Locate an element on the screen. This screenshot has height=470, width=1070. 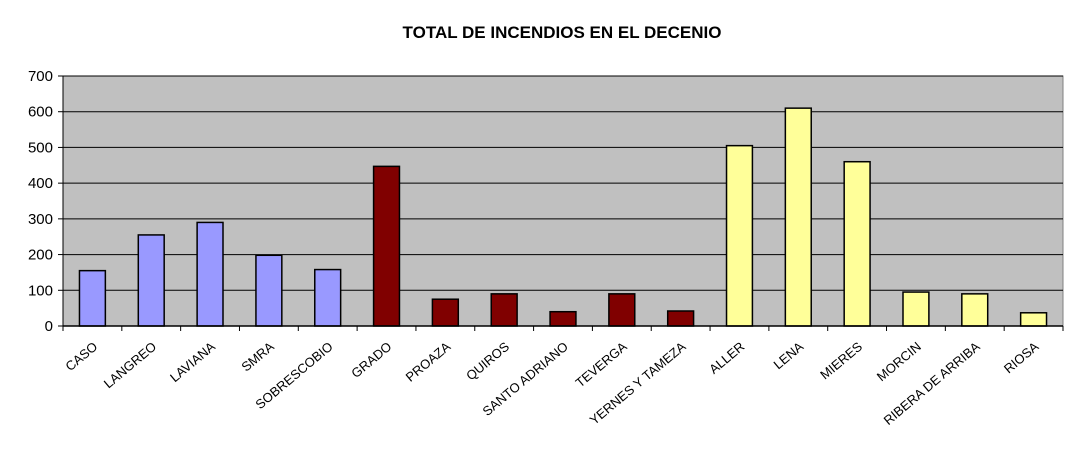
x-tick-label: RIOSA is located at coordinates (1021, 358).